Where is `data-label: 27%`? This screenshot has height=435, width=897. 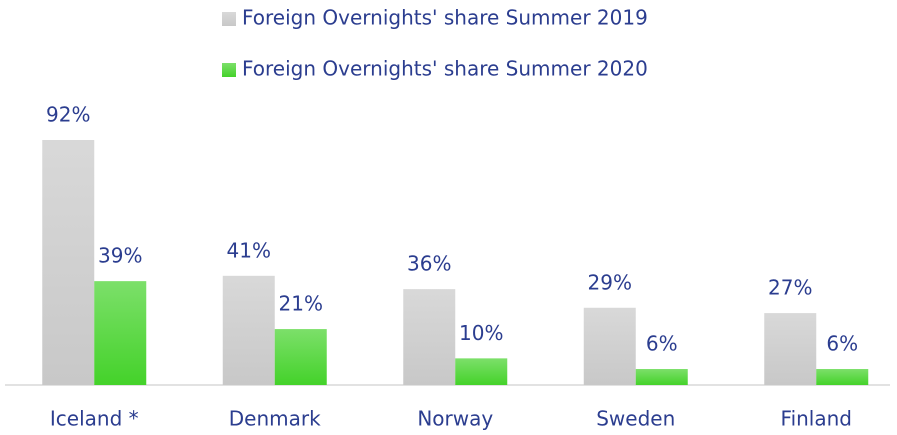
data-label: 27% is located at coordinates (790, 288).